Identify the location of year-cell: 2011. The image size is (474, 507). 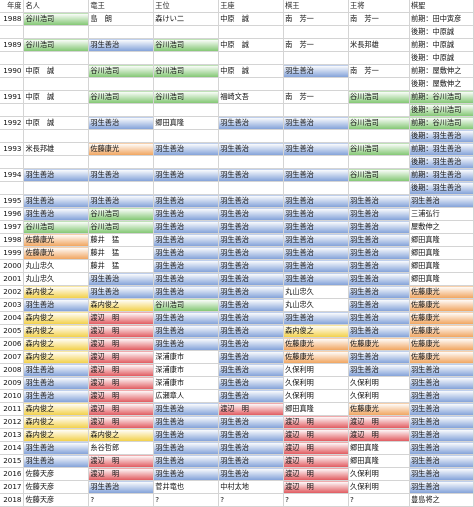
(12, 409).